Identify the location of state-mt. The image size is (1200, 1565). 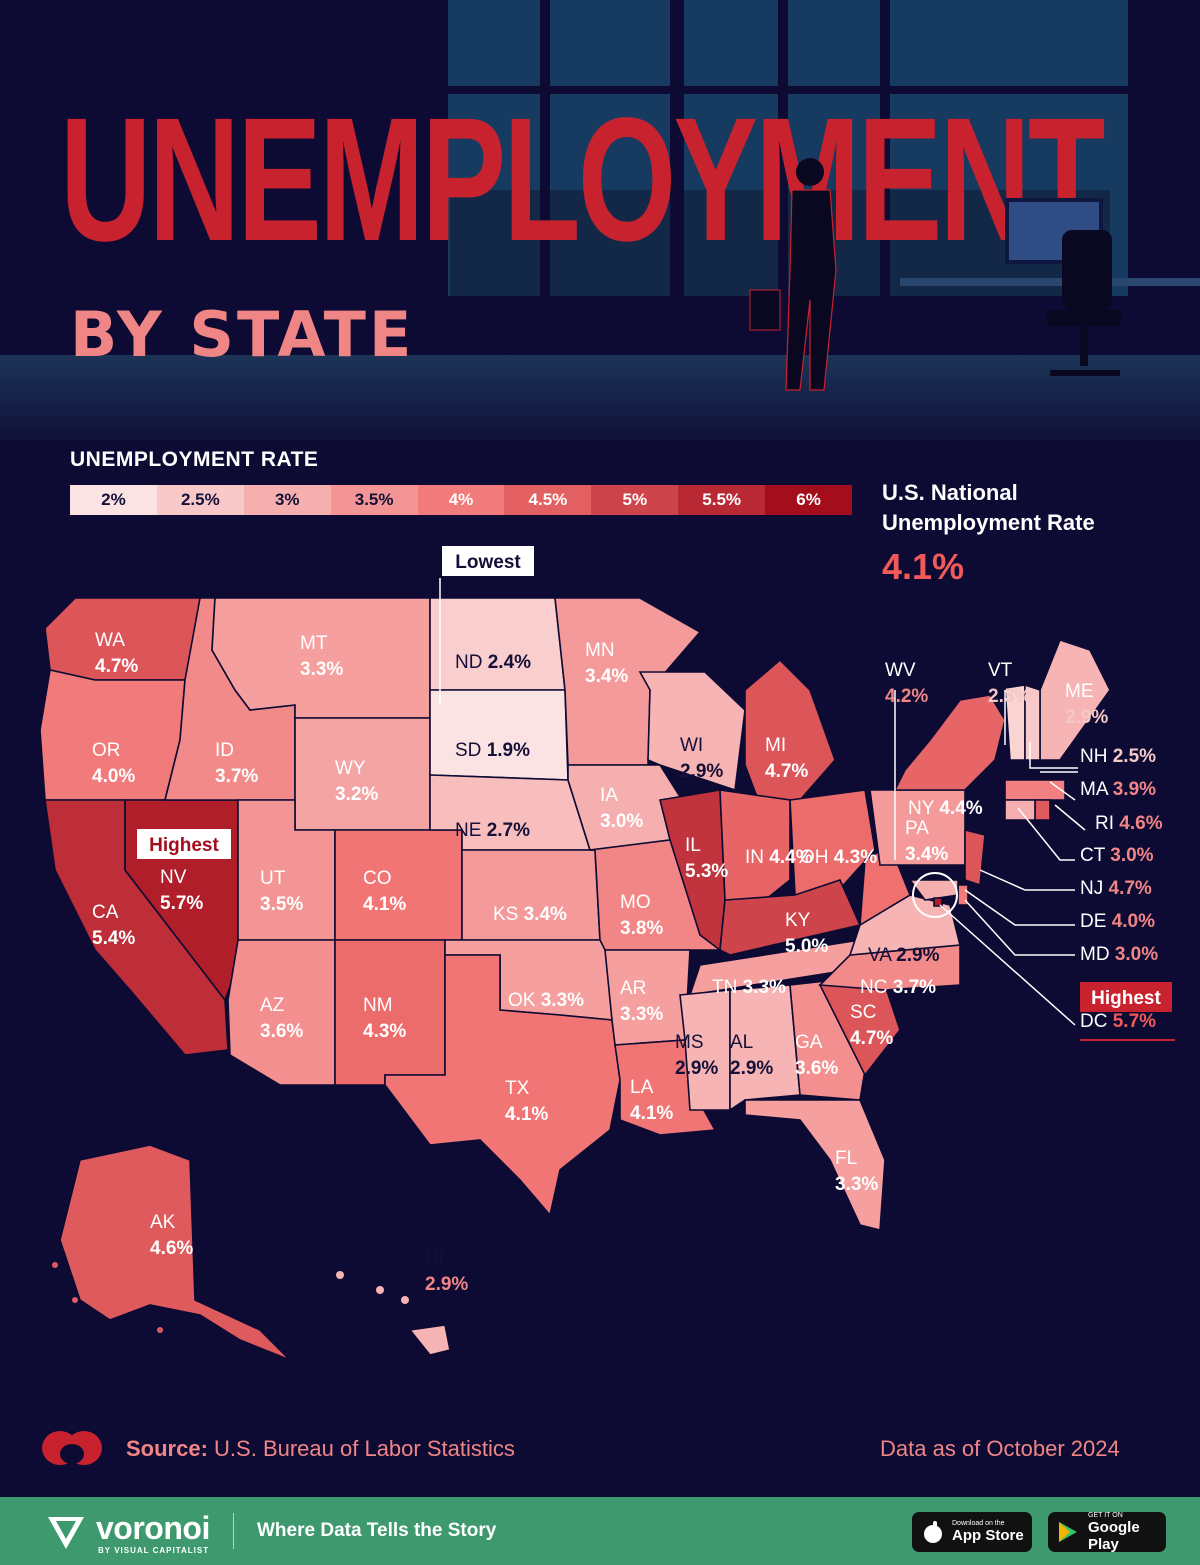
(321, 658).